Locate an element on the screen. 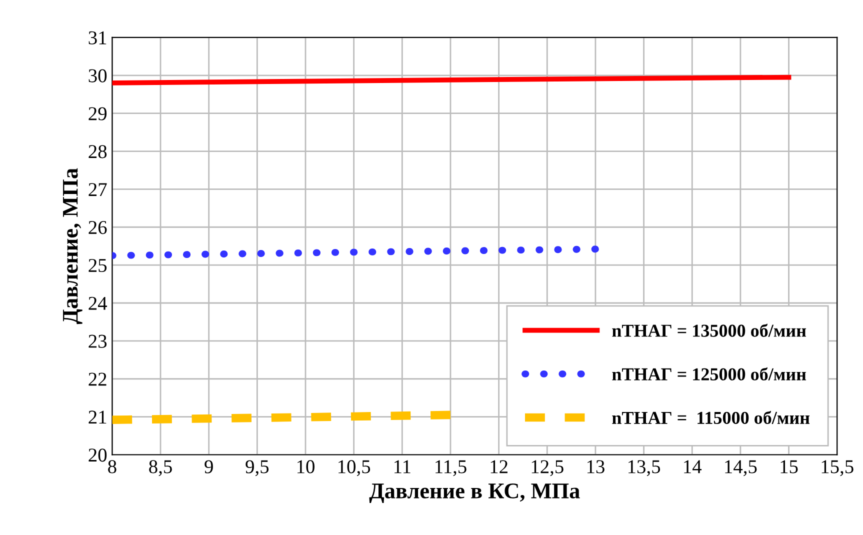 This screenshot has height=535, width=863. y-tick-label: 24 is located at coordinates (98, 303).